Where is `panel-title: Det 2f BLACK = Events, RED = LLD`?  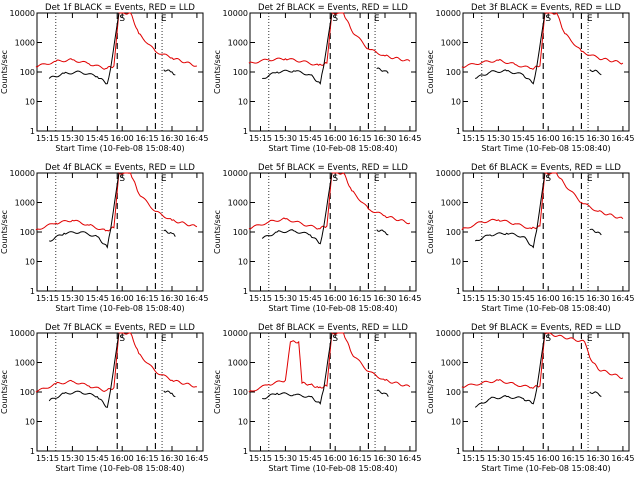
panel-title: Det 2f BLACK = Events, RED = LLD is located at coordinates (333, 8).